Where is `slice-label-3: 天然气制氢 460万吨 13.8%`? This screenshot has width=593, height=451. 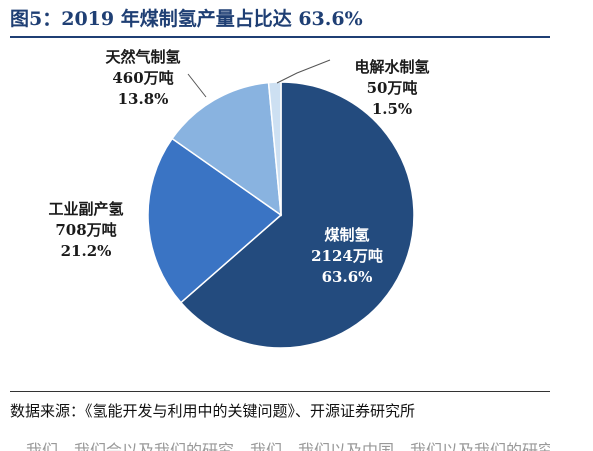
slice-label-3: 天然气制氢 460万吨 13.8% is located at coordinates (142, 78).